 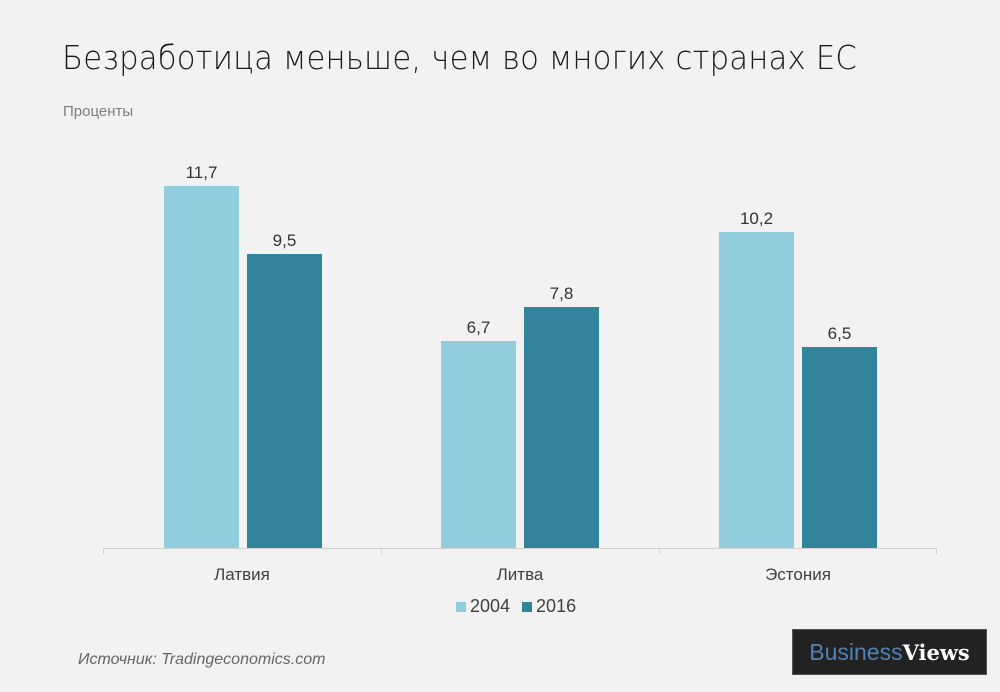 I want to click on legend-label: 2004, so click(x=490, y=606).